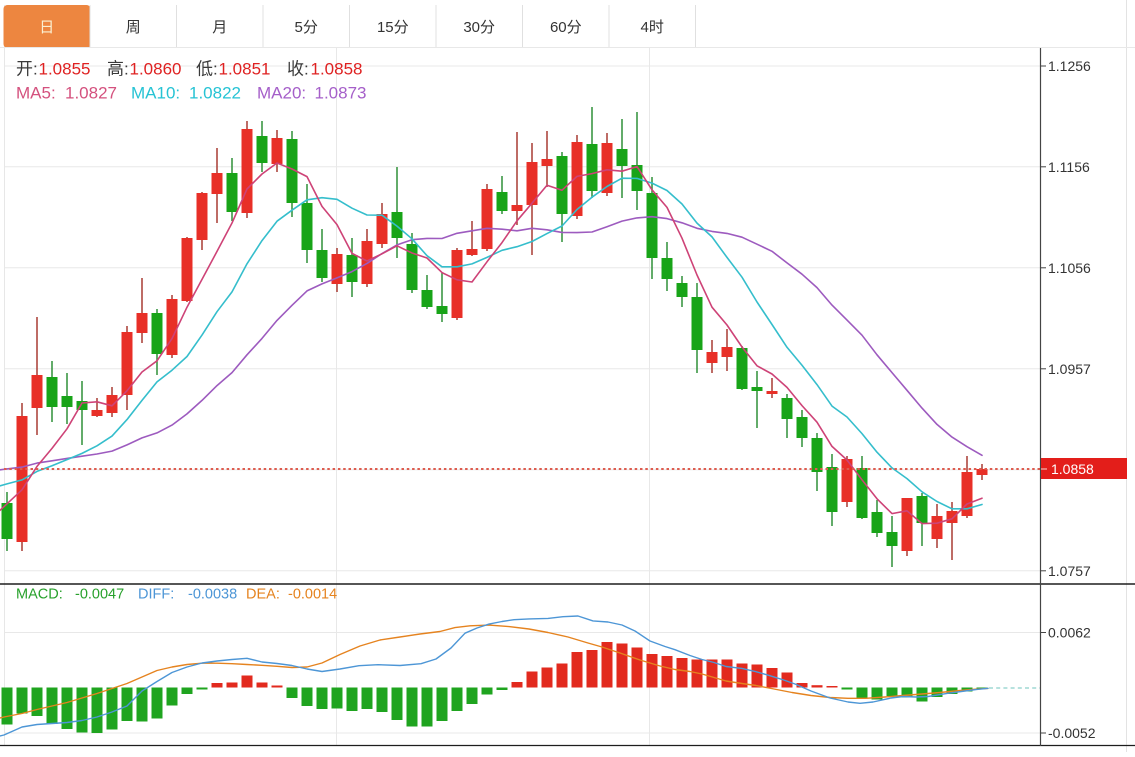 This screenshot has height=757, width=1135. Describe the element at coordinates (1069, 66) in the screenshot. I see `svg-text: 1.1256` at that location.